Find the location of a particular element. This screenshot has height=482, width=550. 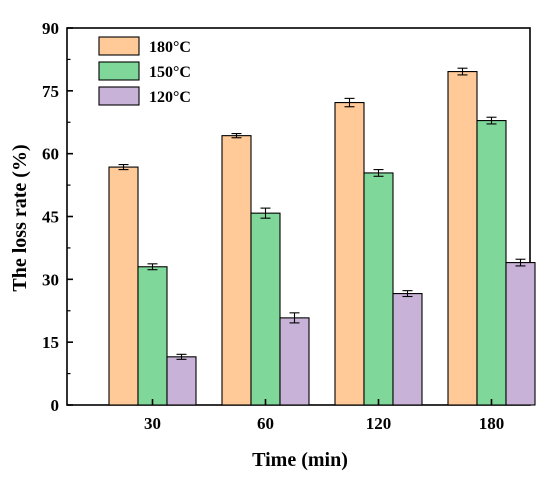

x-tick-label: 60 is located at coordinates (265, 423).